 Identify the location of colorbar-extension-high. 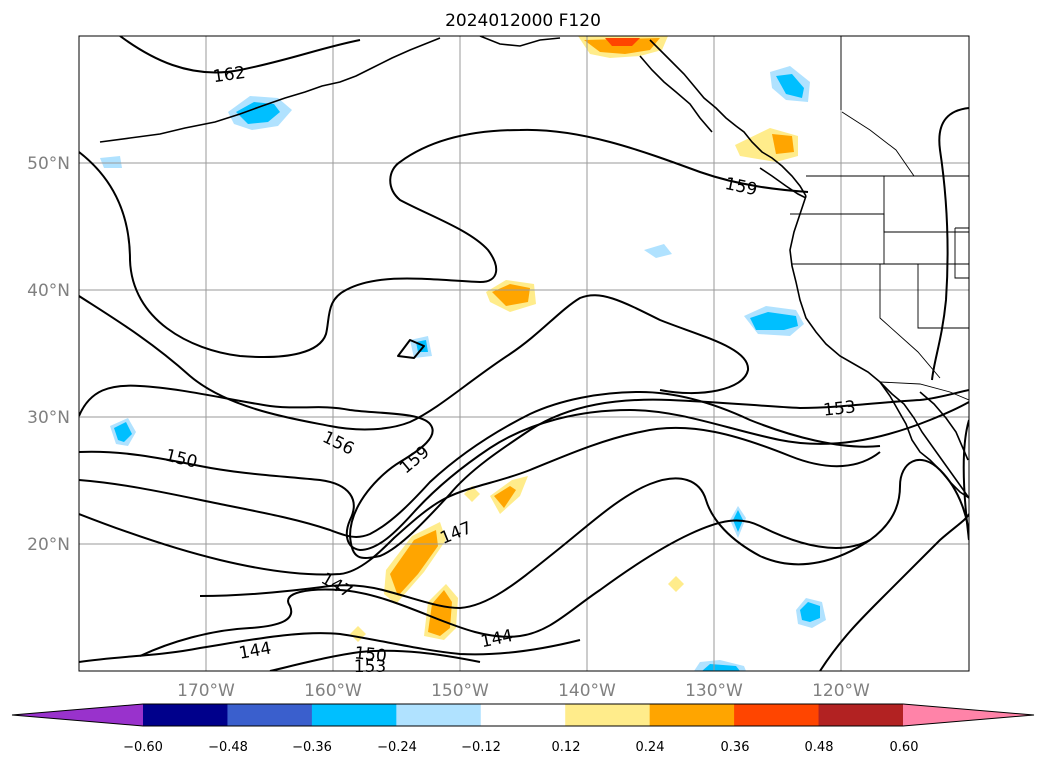
(968, 715).